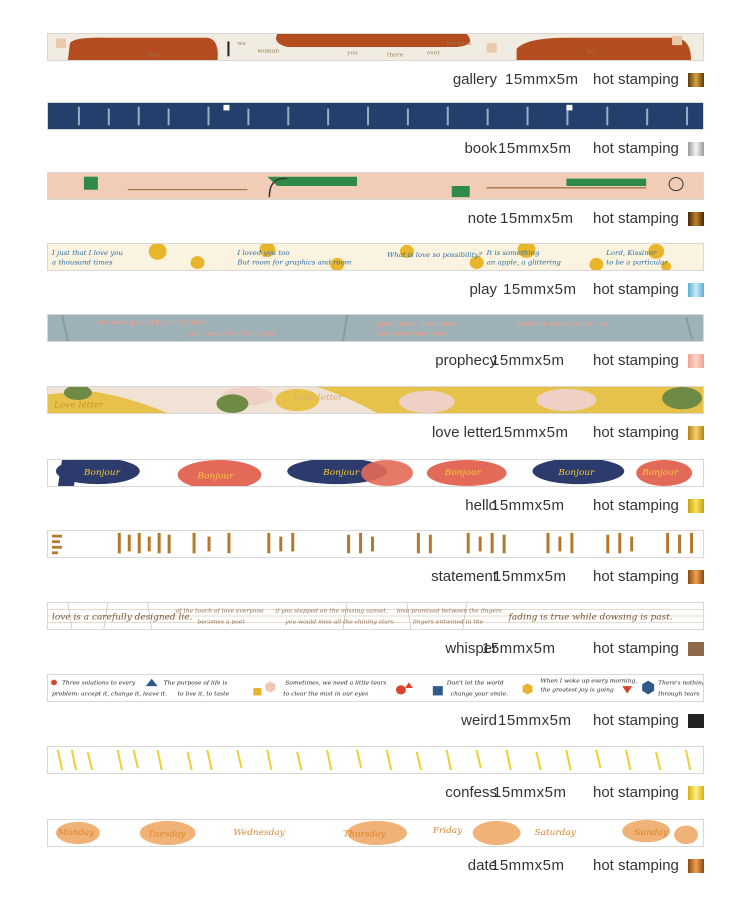  I want to click on product-name: love letter, so click(464, 432).